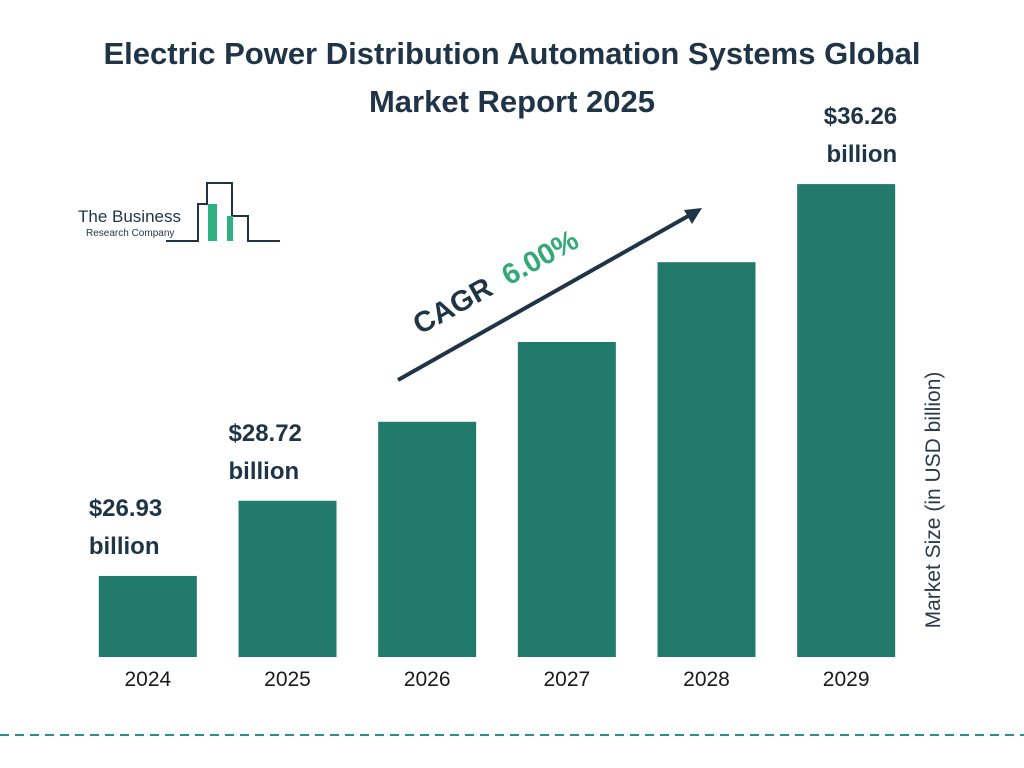 The height and width of the screenshot is (768, 1024). I want to click on logo-line2: Research Company, so click(130, 233).